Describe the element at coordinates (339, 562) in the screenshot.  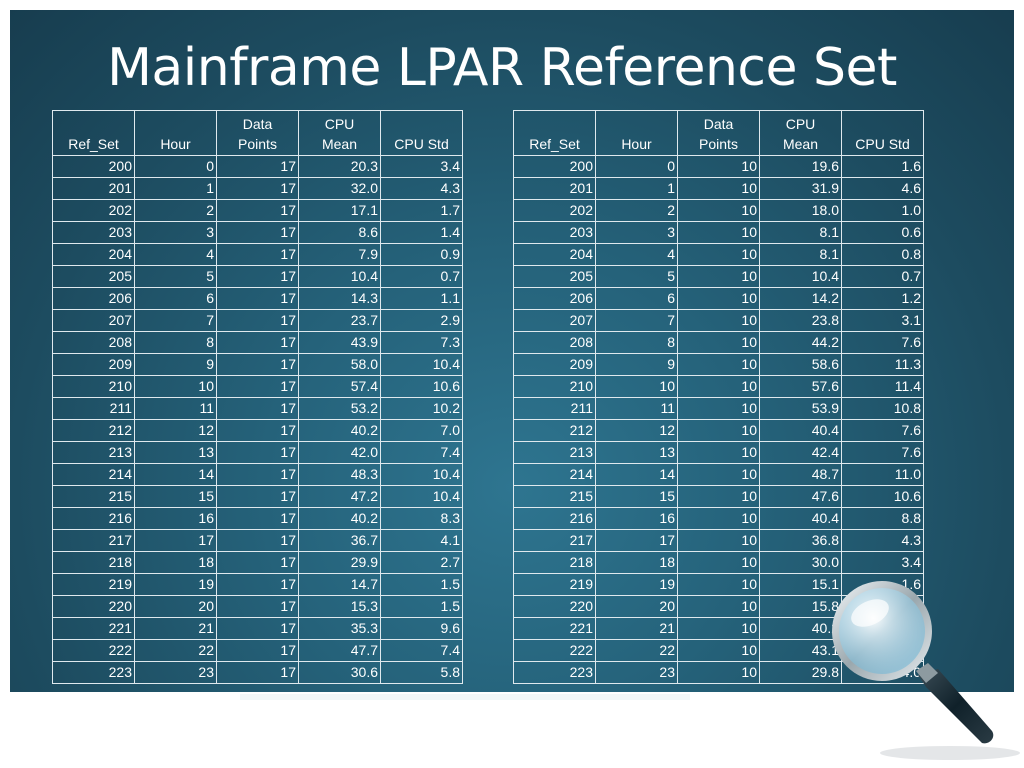
I see `cell-cpu-mean: 29.9` at that location.